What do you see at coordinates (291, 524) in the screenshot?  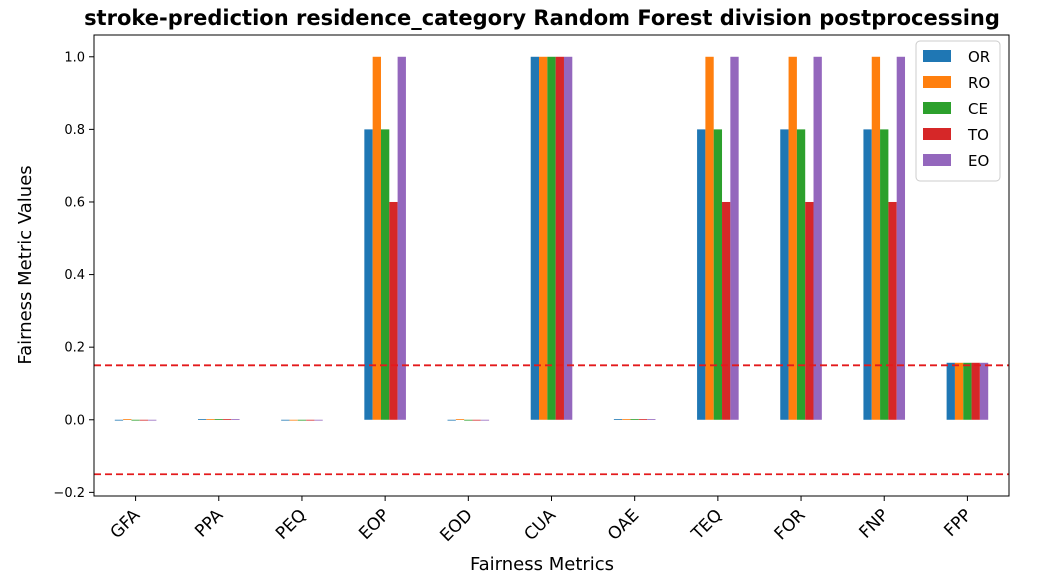 I see `x-tick-label-peq: PEQ` at bounding box center [291, 524].